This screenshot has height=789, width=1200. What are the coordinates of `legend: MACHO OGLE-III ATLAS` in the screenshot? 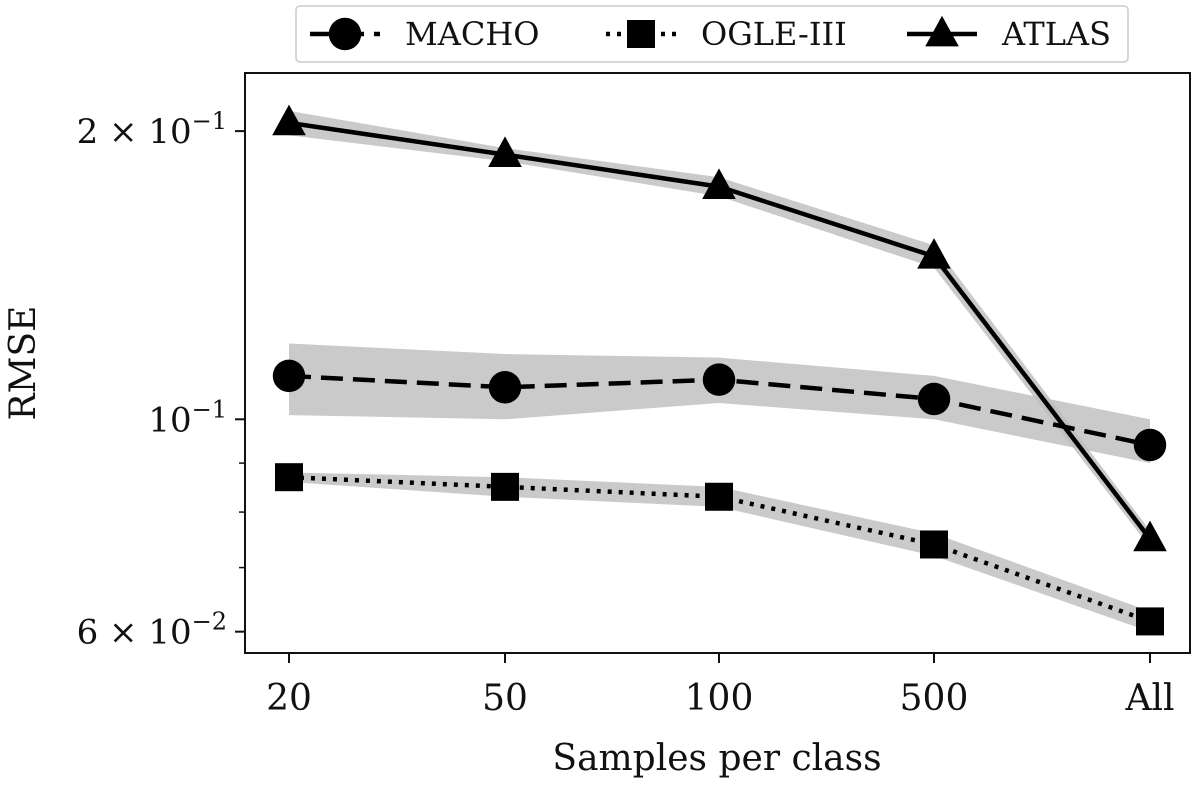 It's located at (712, 34).